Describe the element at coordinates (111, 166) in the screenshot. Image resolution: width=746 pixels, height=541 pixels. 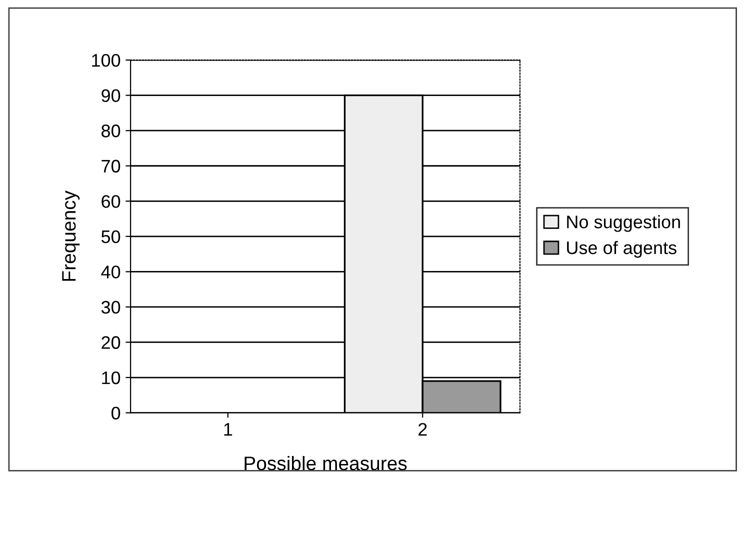
I see `y-tick-label: 70` at that location.